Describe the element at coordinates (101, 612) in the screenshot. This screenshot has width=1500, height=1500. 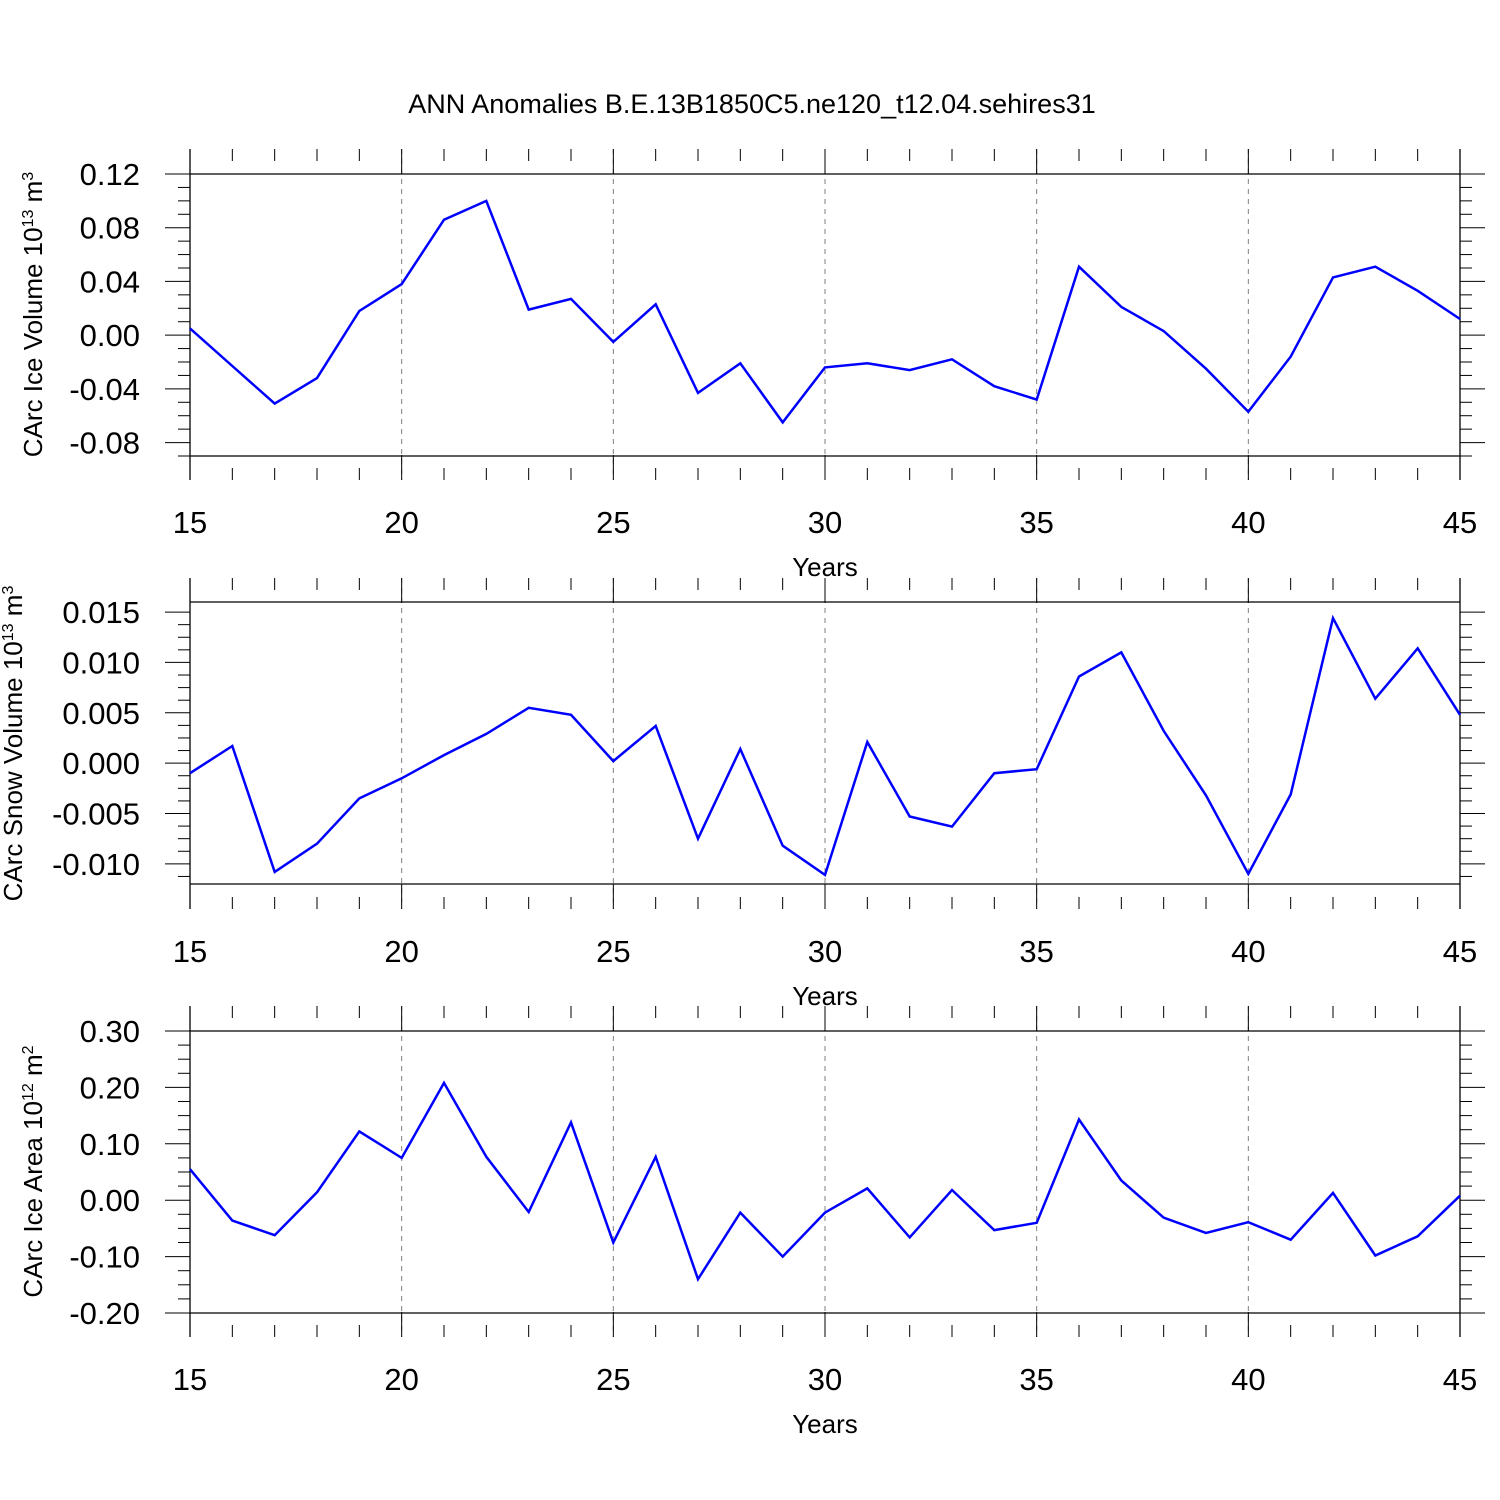
I see `y-tick-label: 0.015` at that location.